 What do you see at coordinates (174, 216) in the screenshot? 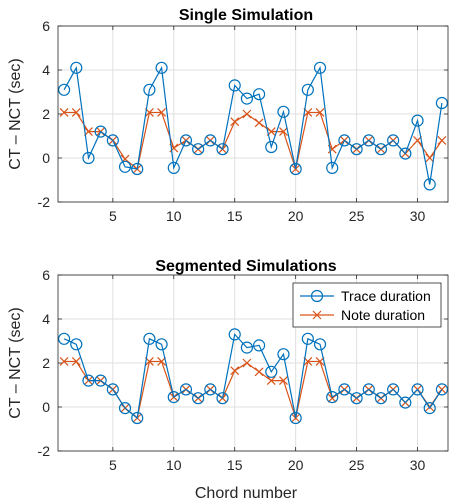
I see `x-tick-label: 10` at bounding box center [174, 216].